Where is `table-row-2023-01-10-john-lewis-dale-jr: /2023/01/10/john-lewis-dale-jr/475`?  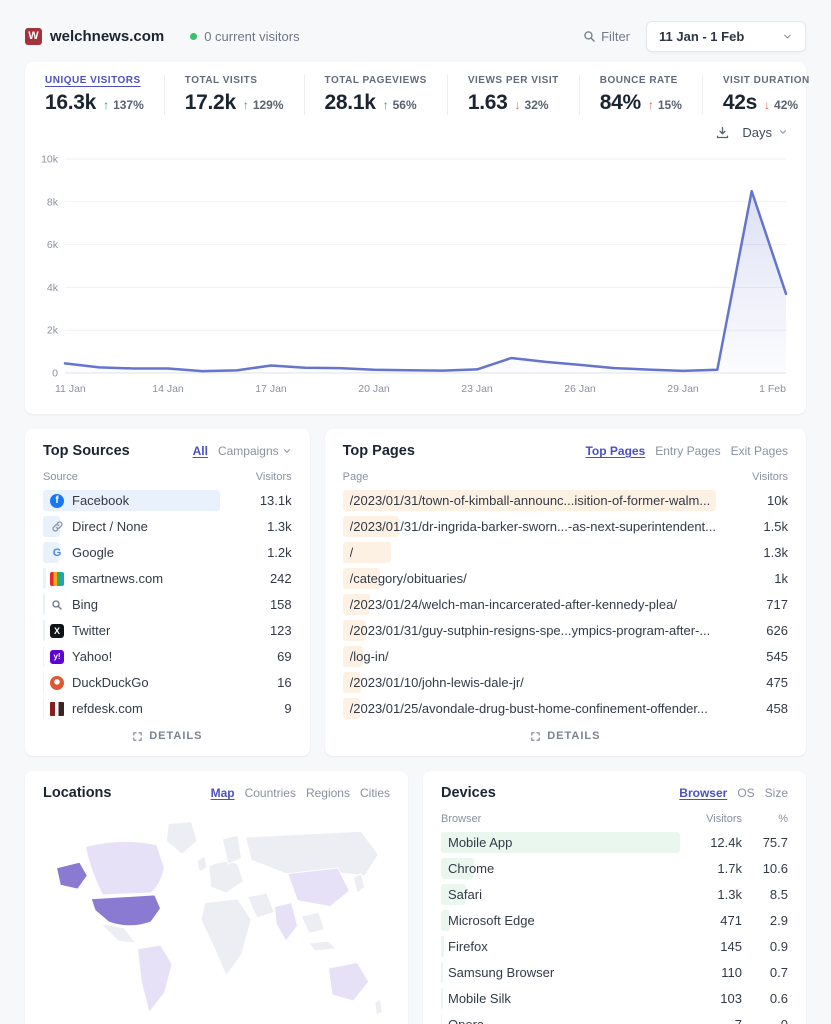 table-row-2023-01-10-john-lewis-dale-jr: /2023/01/10/john-lewis-dale-jr/475 is located at coordinates (565, 682).